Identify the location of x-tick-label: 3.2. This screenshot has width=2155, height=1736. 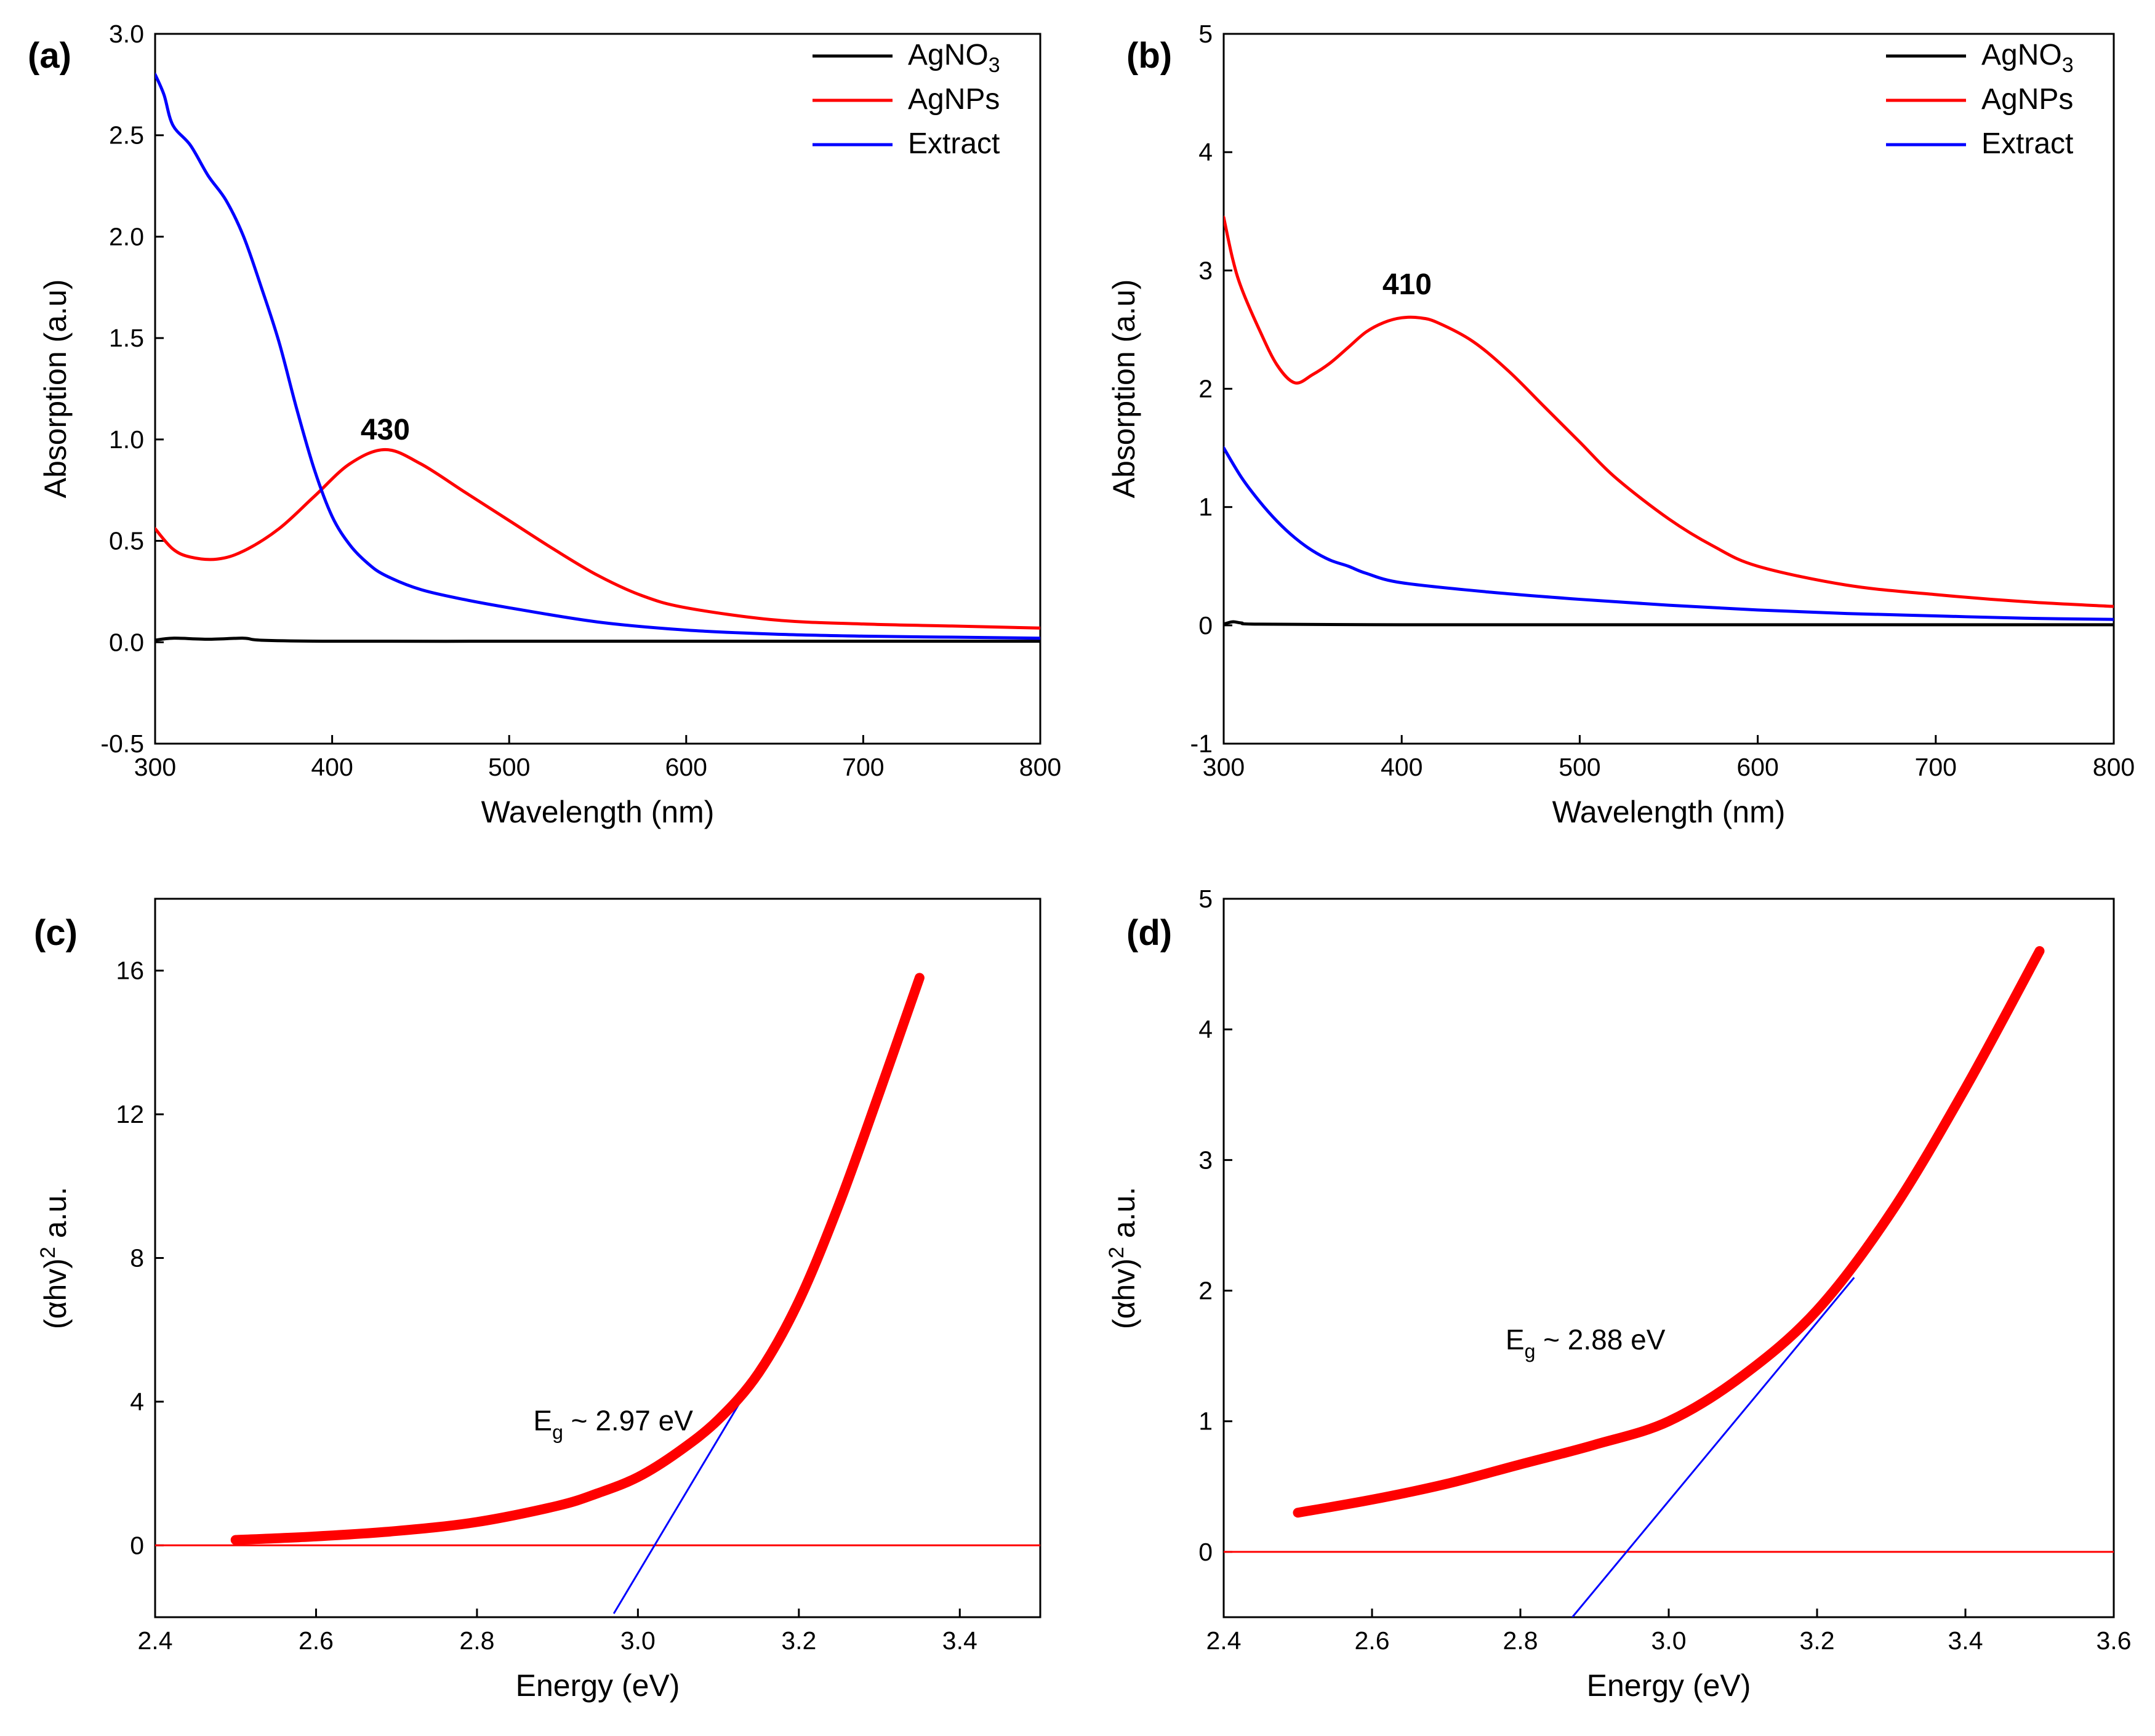
(1817, 1640).